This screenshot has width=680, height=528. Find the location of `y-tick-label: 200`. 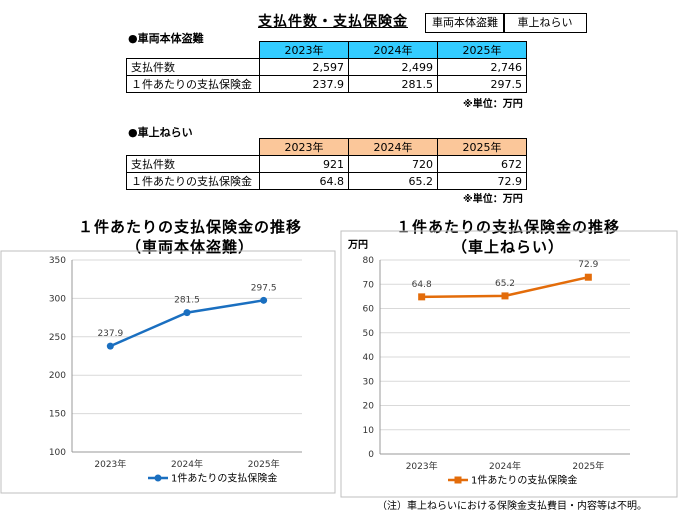

y-tick-label: 200 is located at coordinates (57, 376).